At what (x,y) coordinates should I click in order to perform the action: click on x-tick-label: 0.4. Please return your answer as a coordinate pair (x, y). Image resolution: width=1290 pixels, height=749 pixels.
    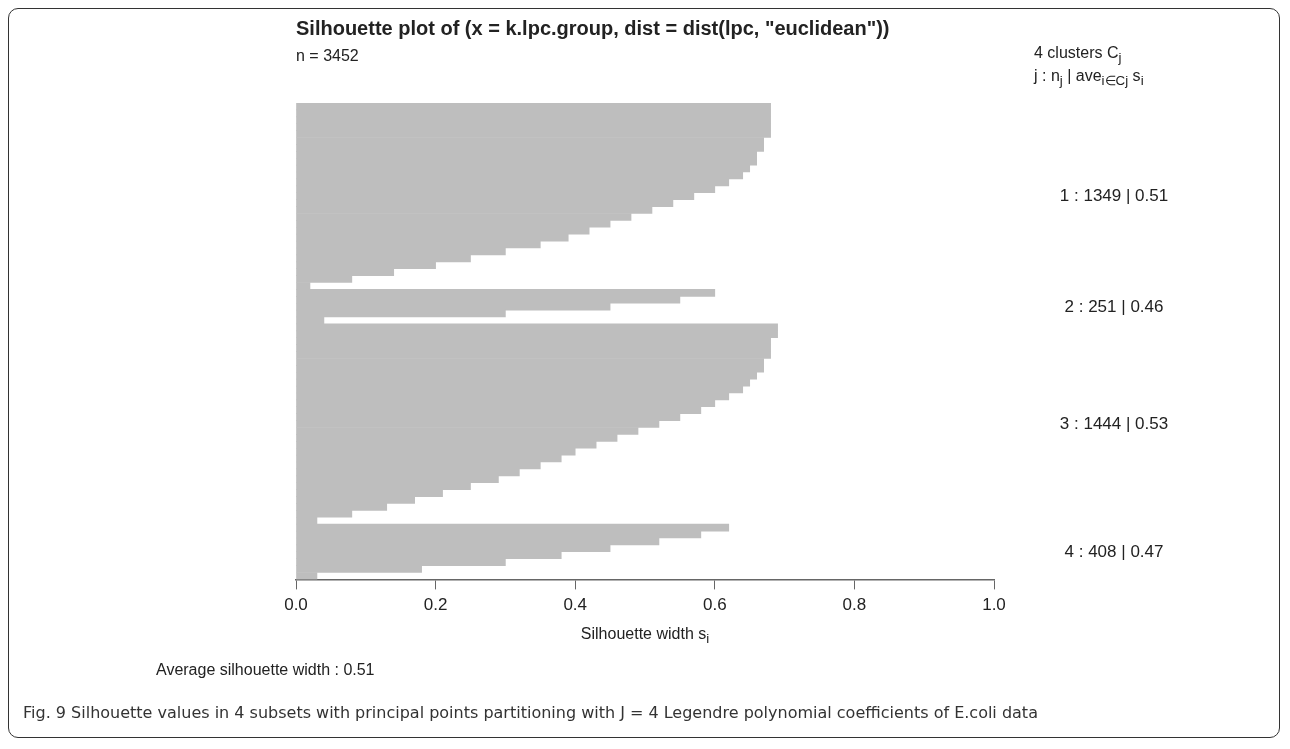
    Looking at the image, I should click on (575, 605).